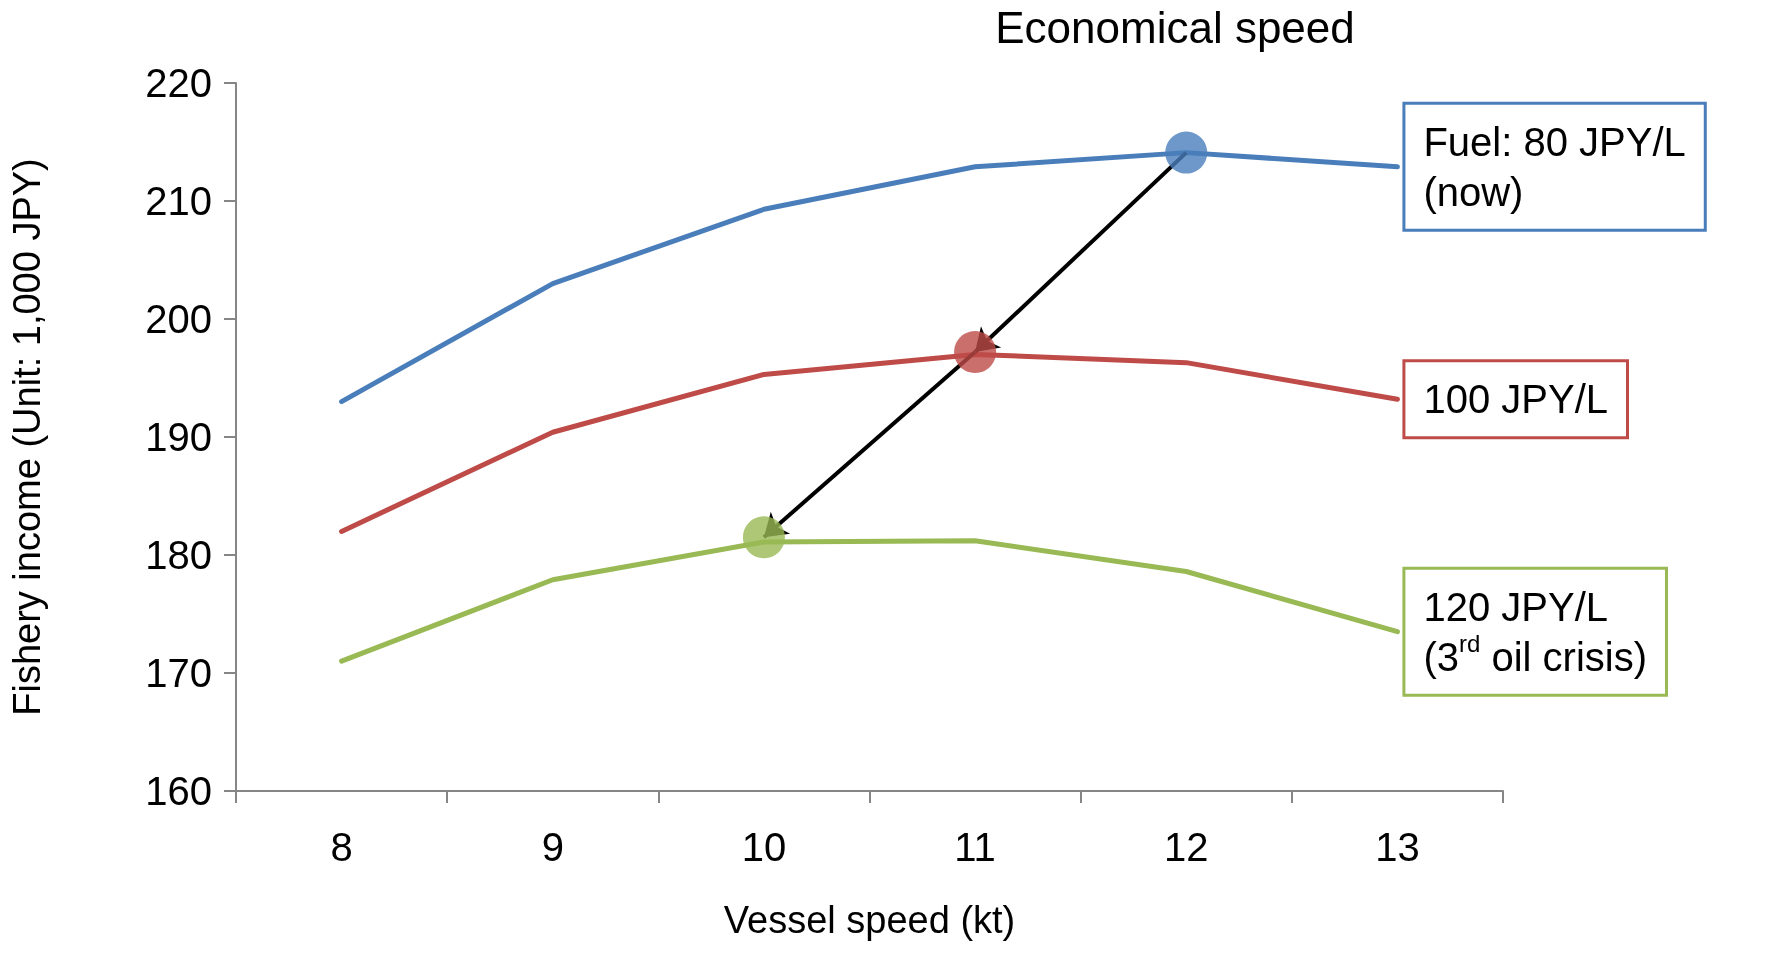  I want to click on series-label: Fuel: 80 JPY/L (now), so click(1554, 166).